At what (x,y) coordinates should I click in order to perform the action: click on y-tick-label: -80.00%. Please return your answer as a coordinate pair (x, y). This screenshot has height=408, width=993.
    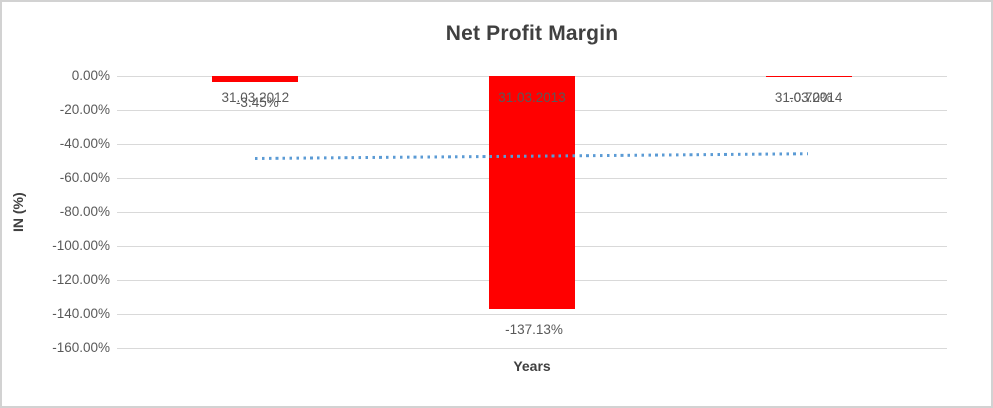
    Looking at the image, I should click on (84, 211).